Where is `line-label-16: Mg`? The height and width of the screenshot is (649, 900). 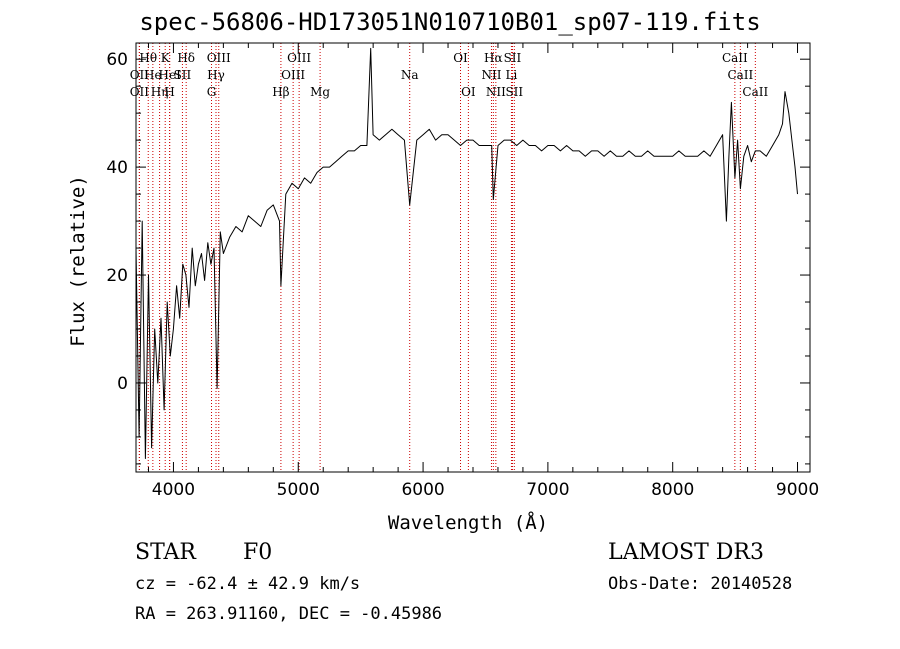
line-label-16: Mg is located at coordinates (320, 92).